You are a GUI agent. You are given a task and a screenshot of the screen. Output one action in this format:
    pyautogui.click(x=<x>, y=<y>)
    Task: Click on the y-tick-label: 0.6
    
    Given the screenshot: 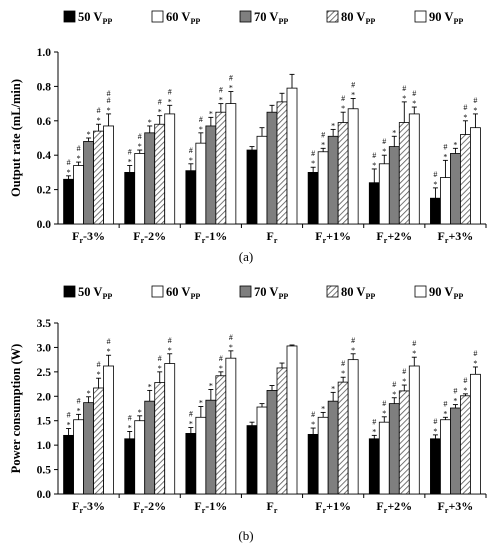 What is the action you would take?
    pyautogui.click(x=44, y=122)
    